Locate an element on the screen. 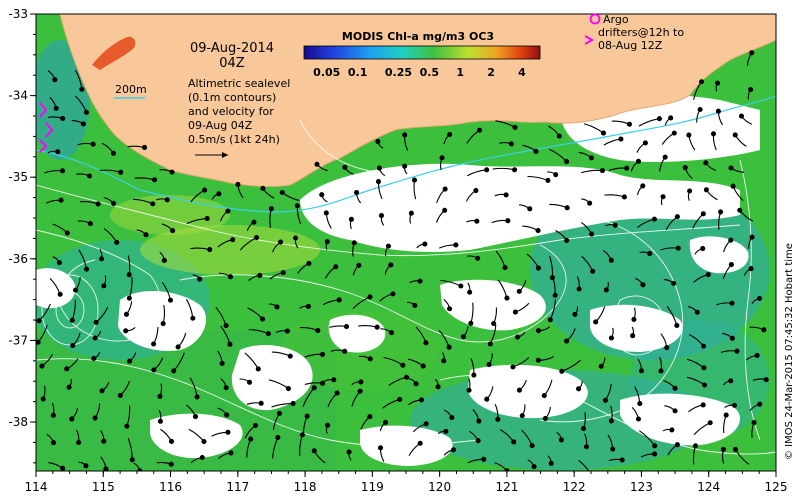  scale-arrow is located at coordinates (211, 155).